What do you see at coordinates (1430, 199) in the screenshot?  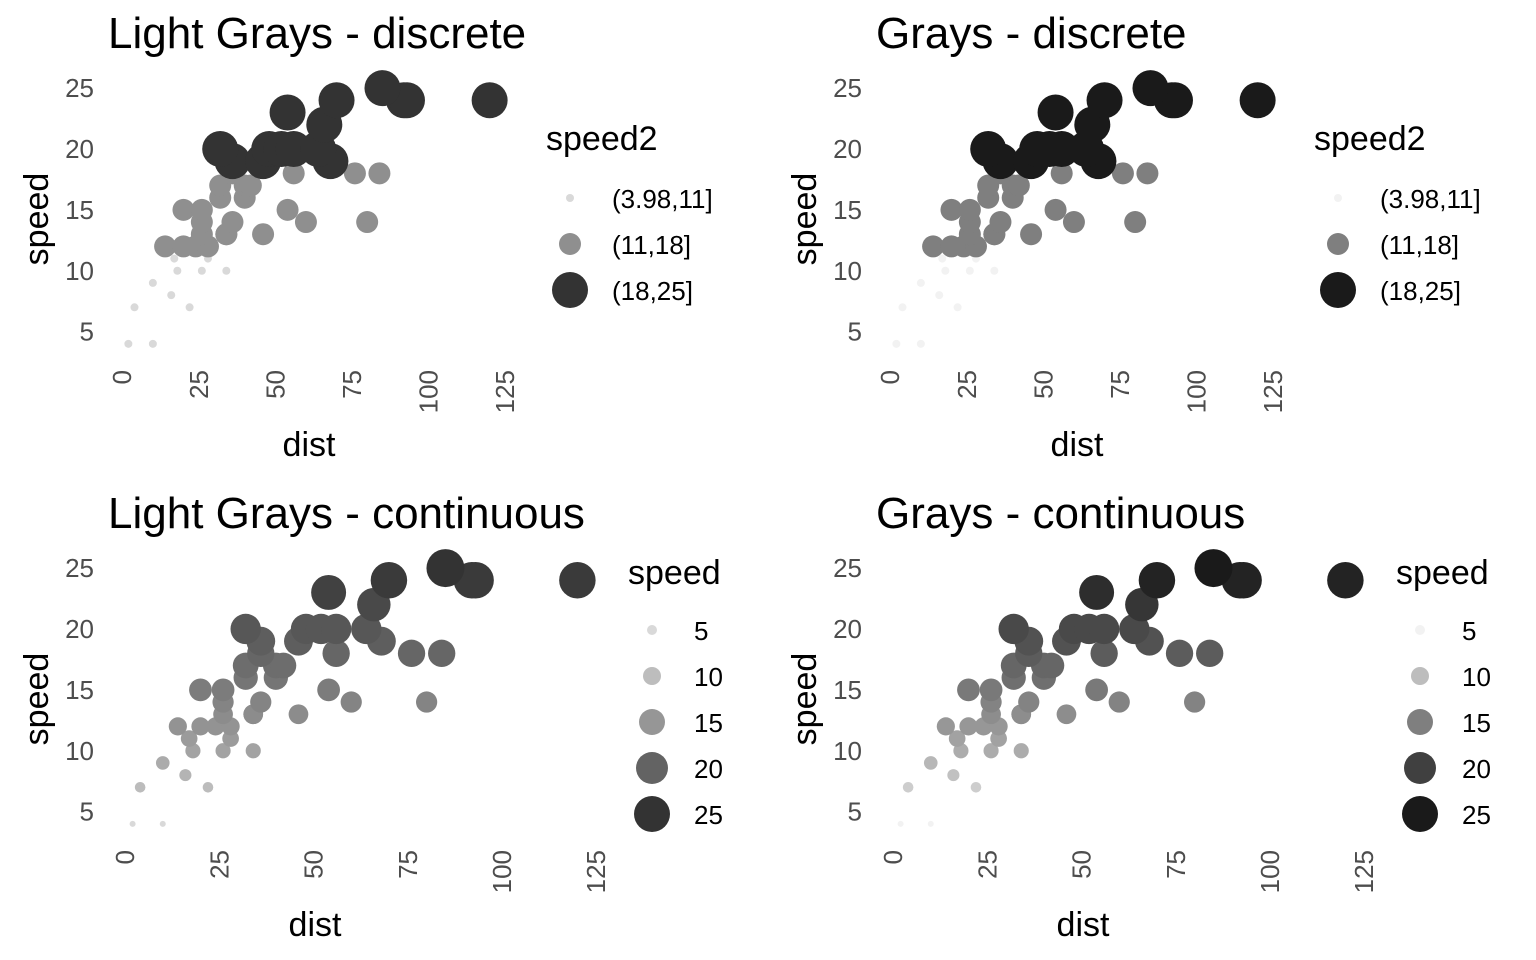 I see `legend-label: (3.98,11]` at bounding box center [1430, 199].